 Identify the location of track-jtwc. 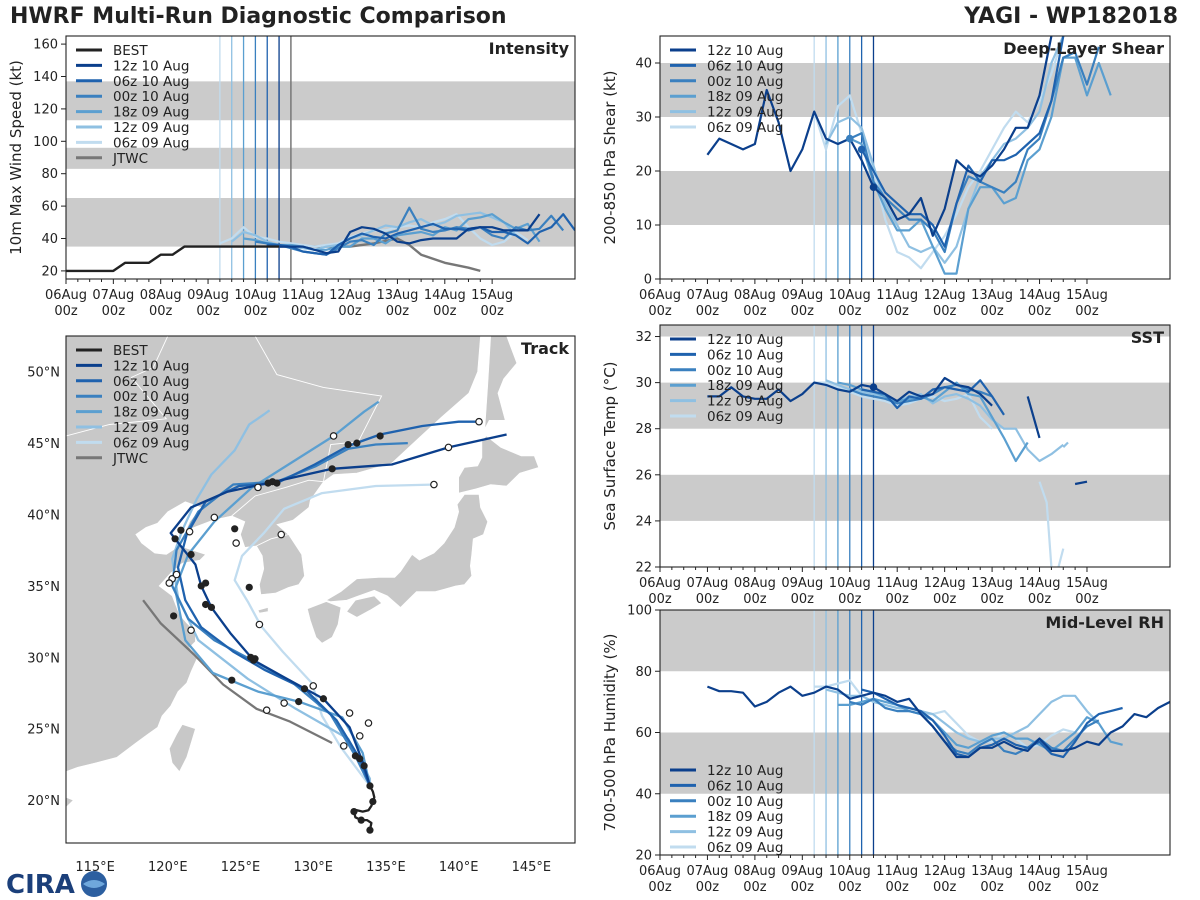
(237, 672).